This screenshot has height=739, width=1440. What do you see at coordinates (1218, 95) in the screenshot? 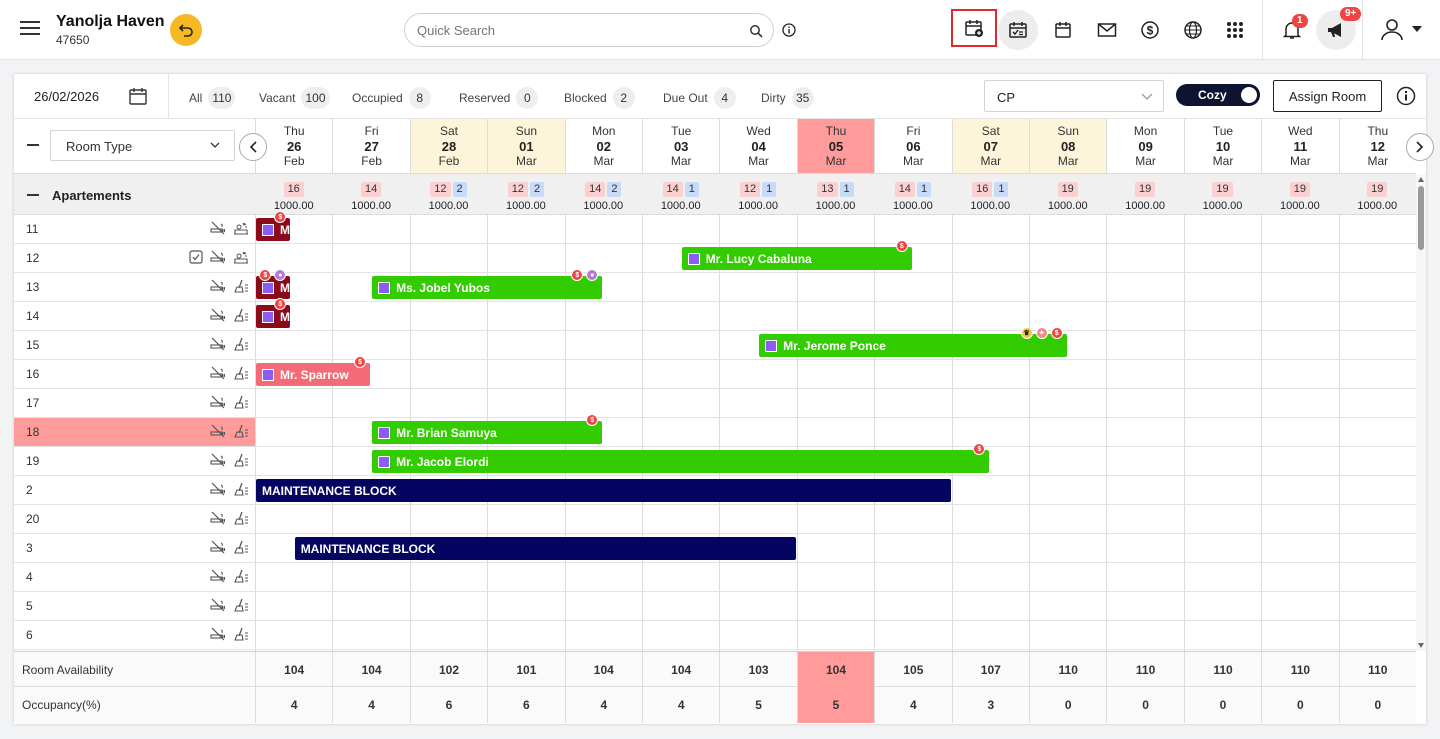
I see `cozy-toggle: Cozy` at bounding box center [1218, 95].